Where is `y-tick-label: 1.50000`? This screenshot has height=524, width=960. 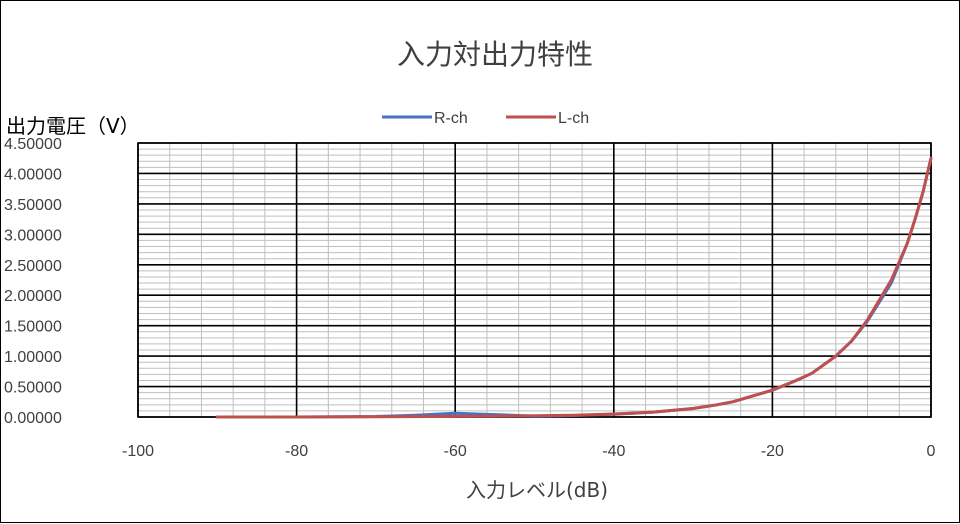
y-tick-label: 1.50000 is located at coordinates (33, 327).